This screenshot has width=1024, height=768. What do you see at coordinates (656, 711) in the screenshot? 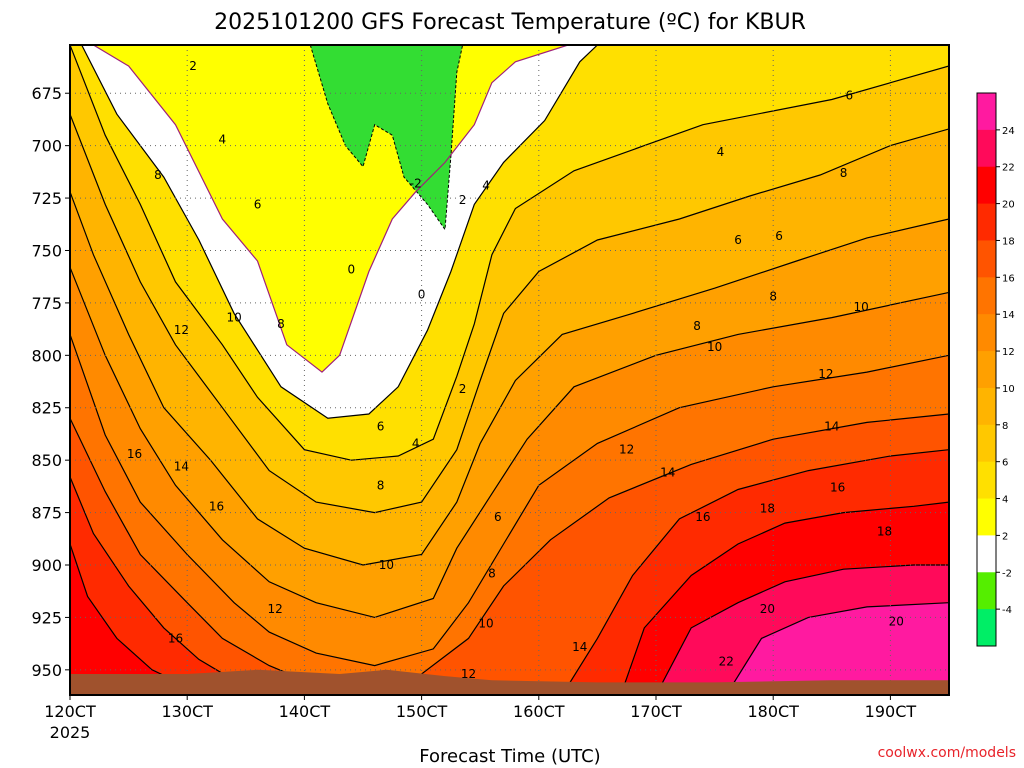
I see `x-tick-label: 170CT` at bounding box center [656, 711].